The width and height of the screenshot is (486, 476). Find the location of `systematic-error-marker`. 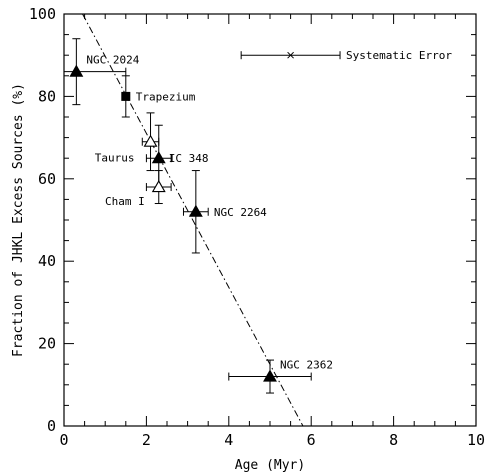

systematic-error-marker is located at coordinates (290, 55).